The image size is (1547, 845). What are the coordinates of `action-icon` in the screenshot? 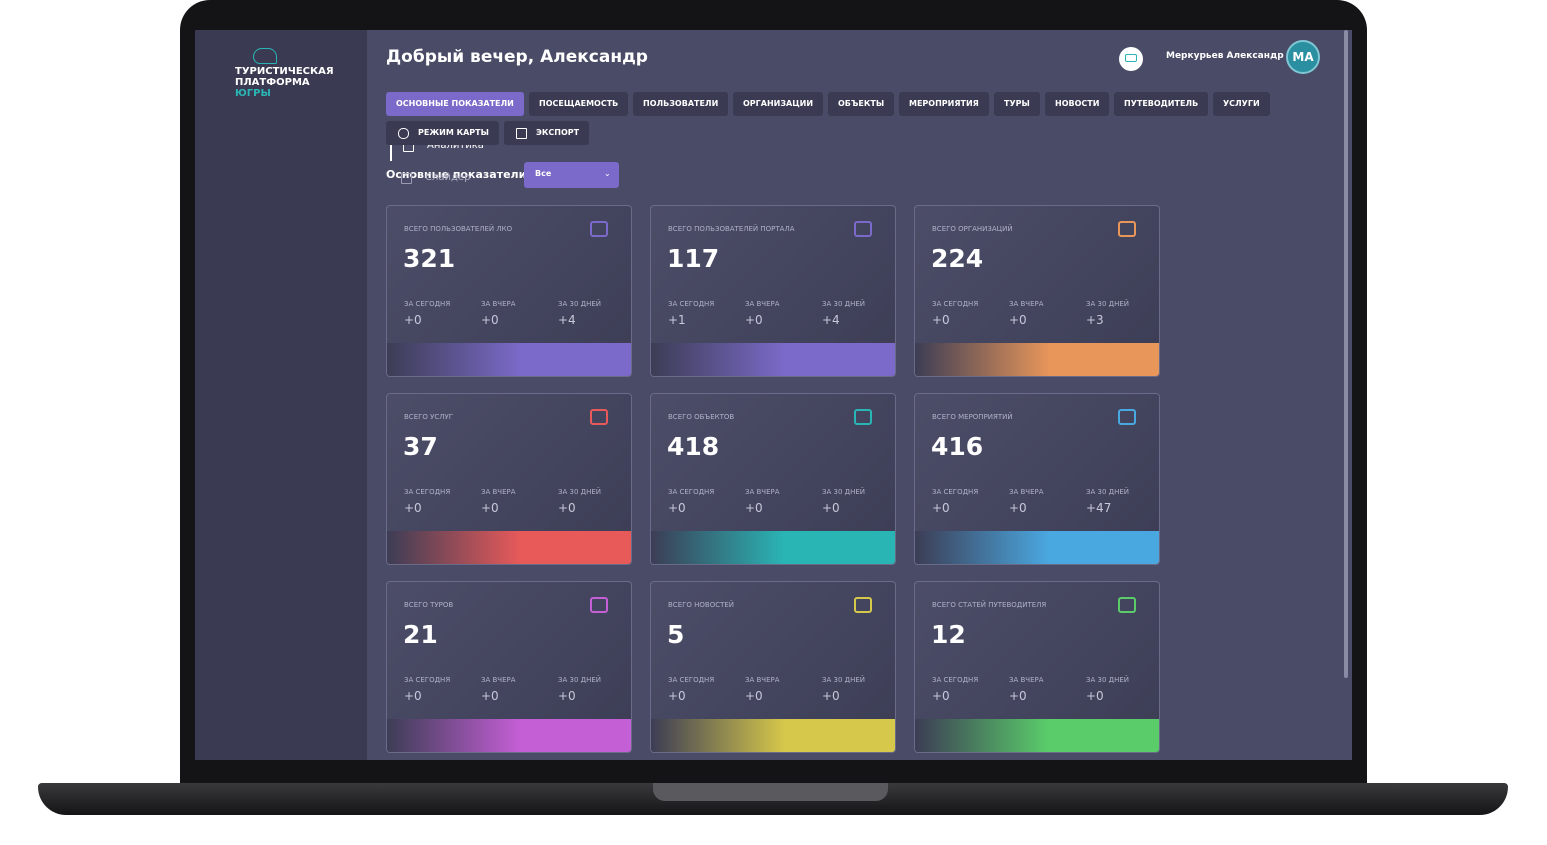 It's located at (403, 133).